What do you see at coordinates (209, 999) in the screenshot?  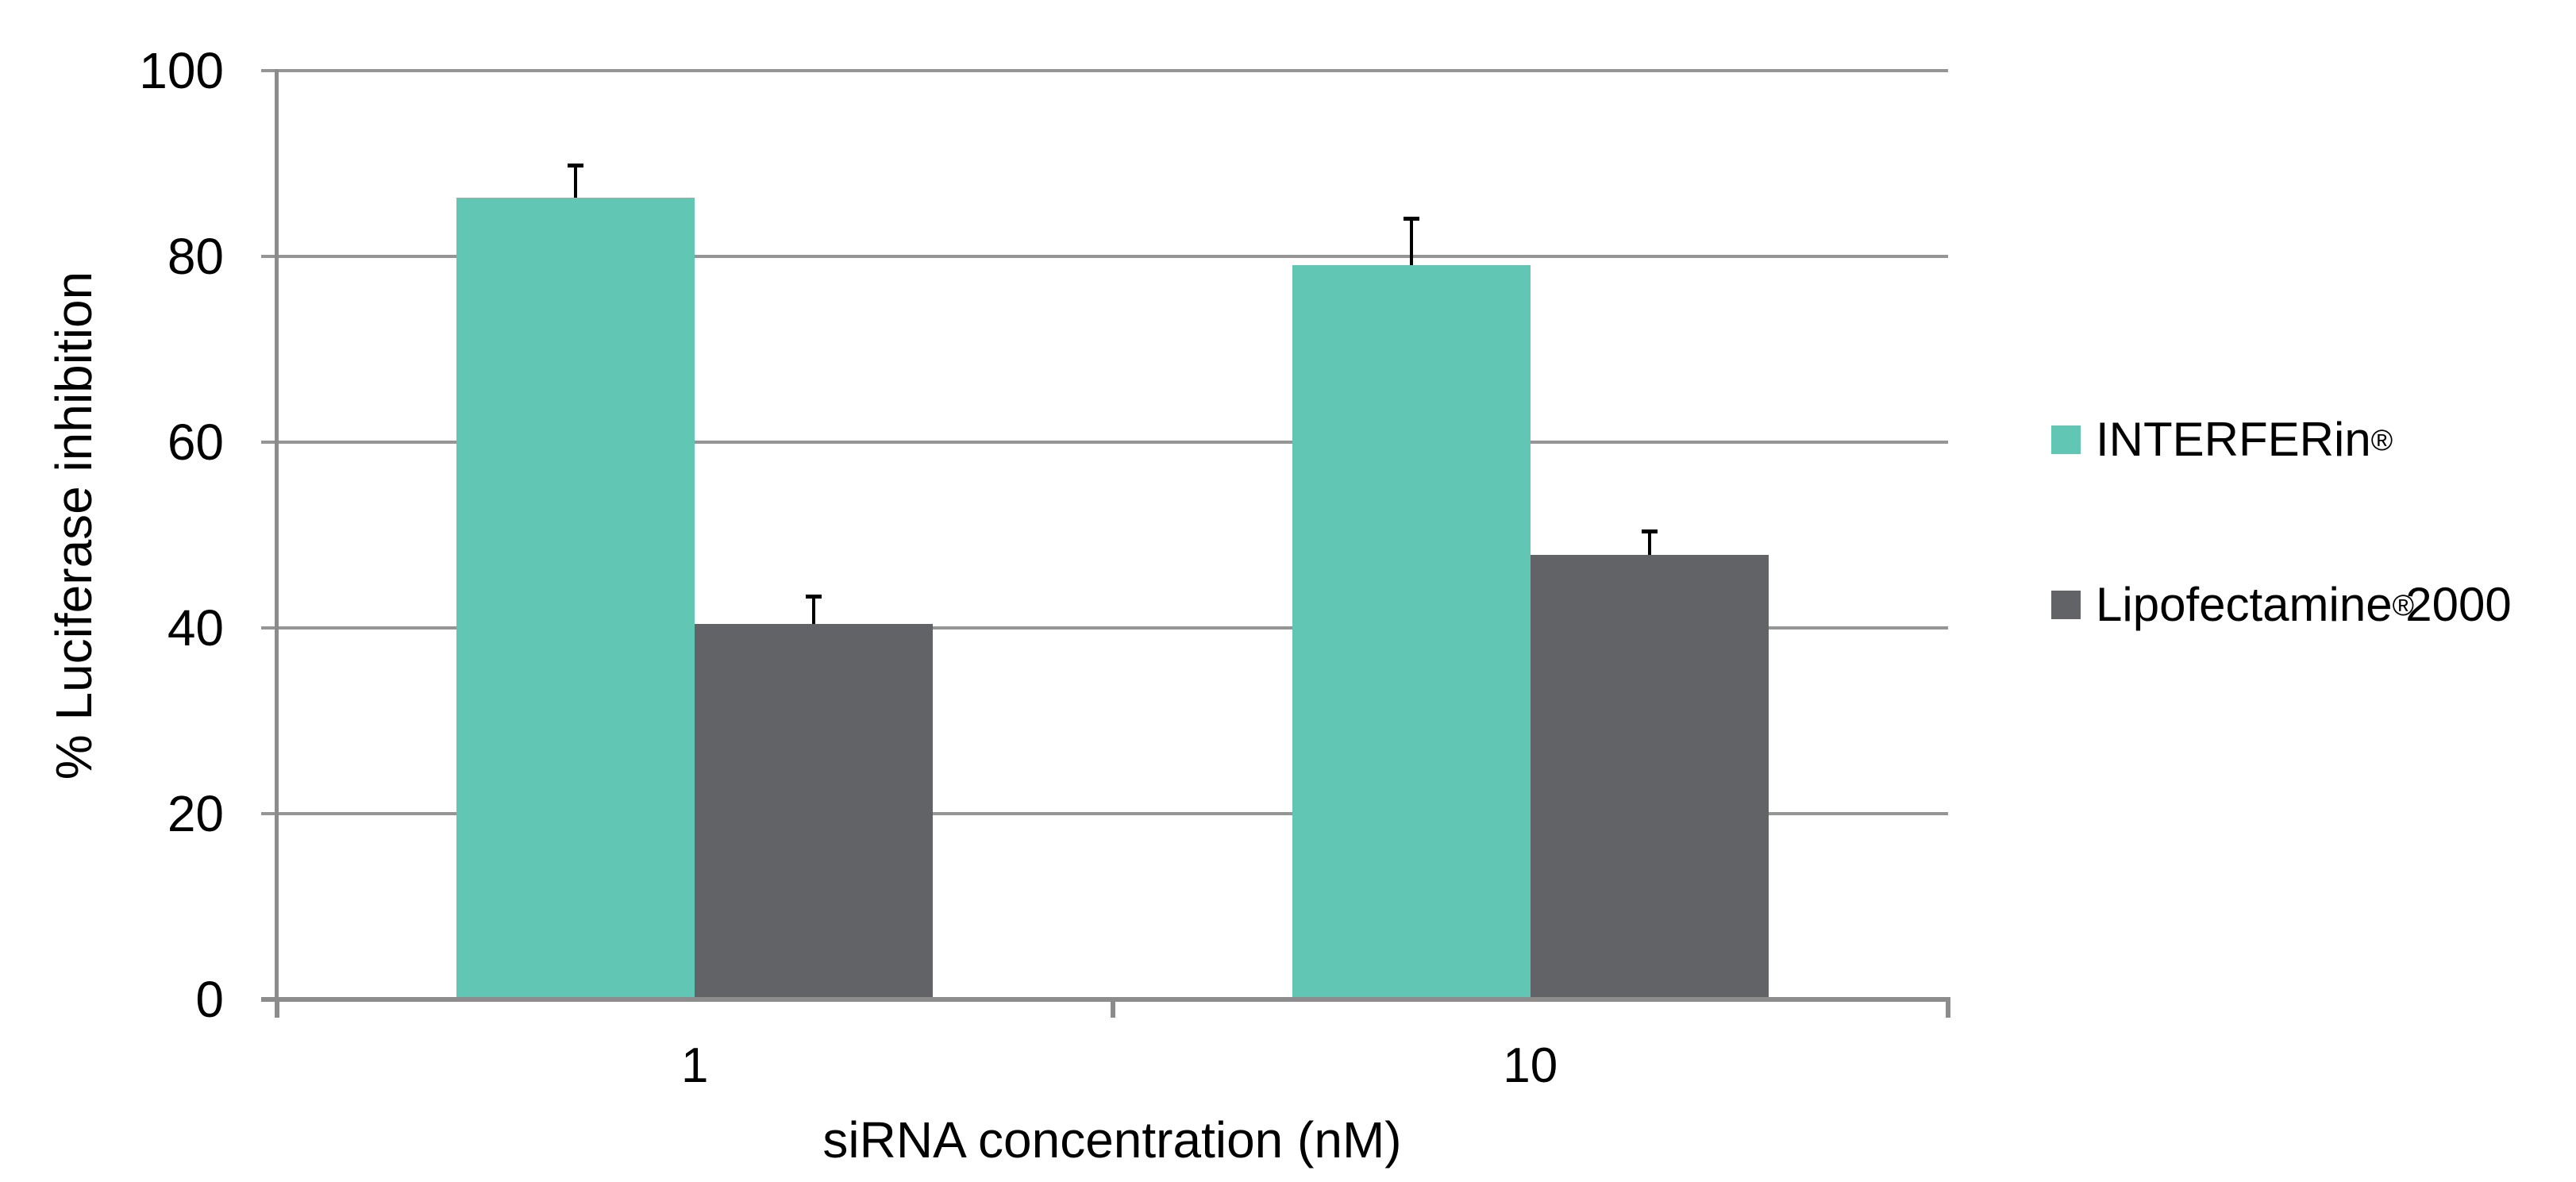 I see `y-tick-label: 0` at bounding box center [209, 999].